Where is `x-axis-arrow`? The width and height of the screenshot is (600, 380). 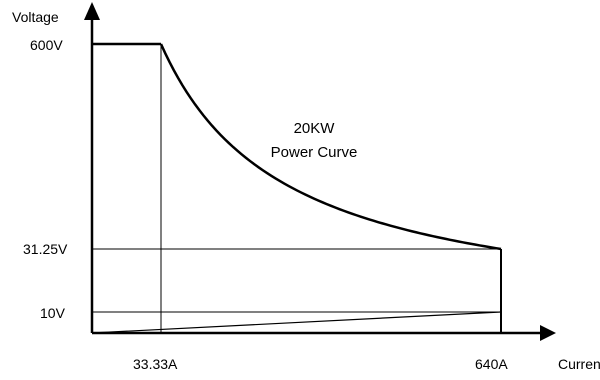 x-axis-arrow is located at coordinates (548, 333).